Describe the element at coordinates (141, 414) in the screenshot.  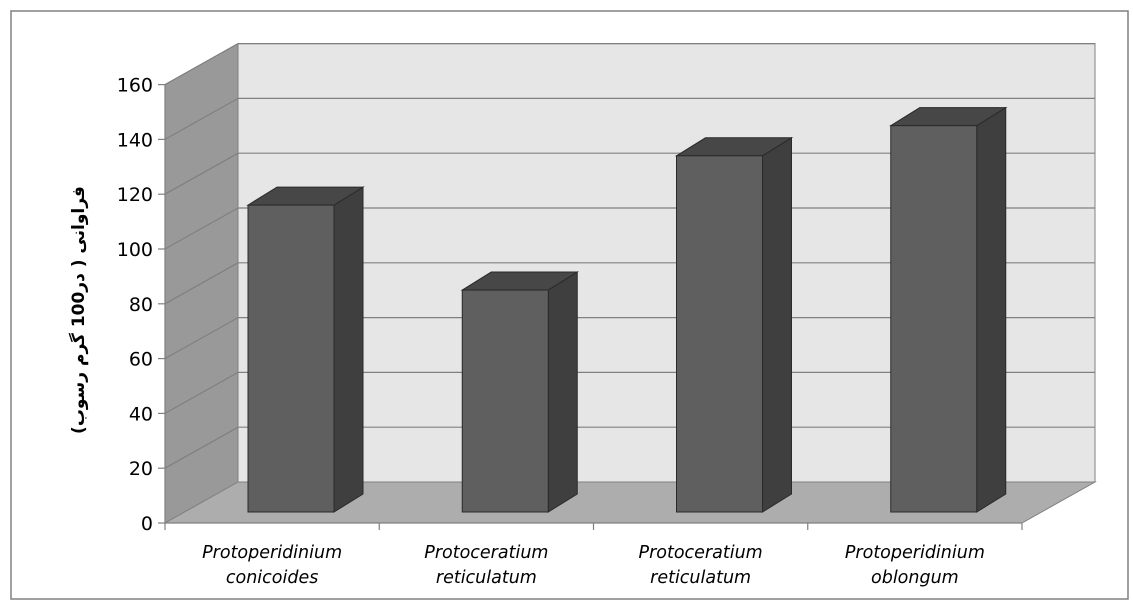
I see `y-tick-label: 40` at that location.